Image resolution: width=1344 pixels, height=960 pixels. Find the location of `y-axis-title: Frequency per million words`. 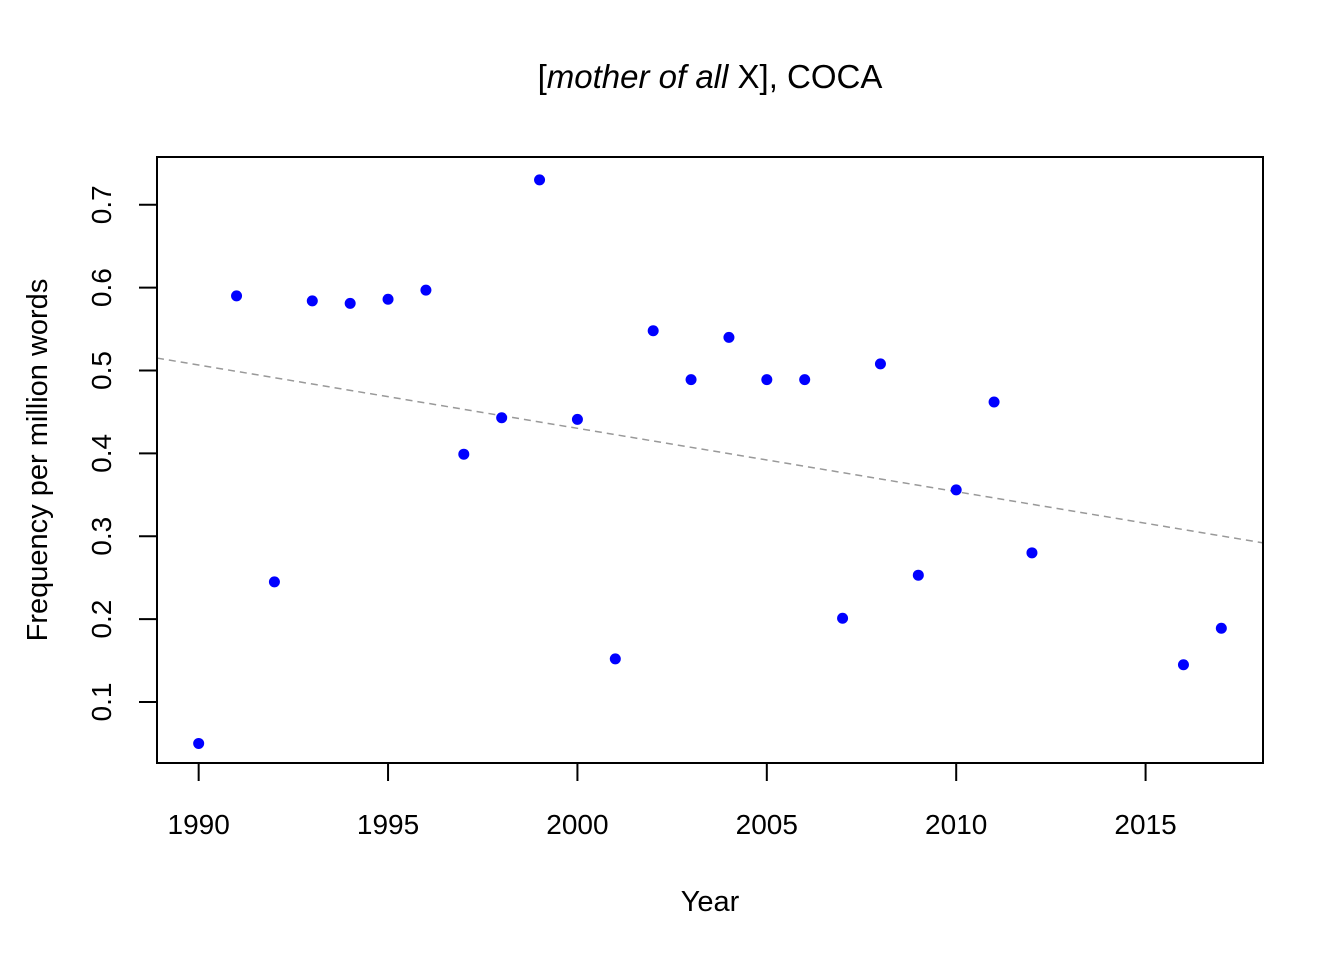

y-axis-title: Frequency per million words is located at coordinates (38, 460).